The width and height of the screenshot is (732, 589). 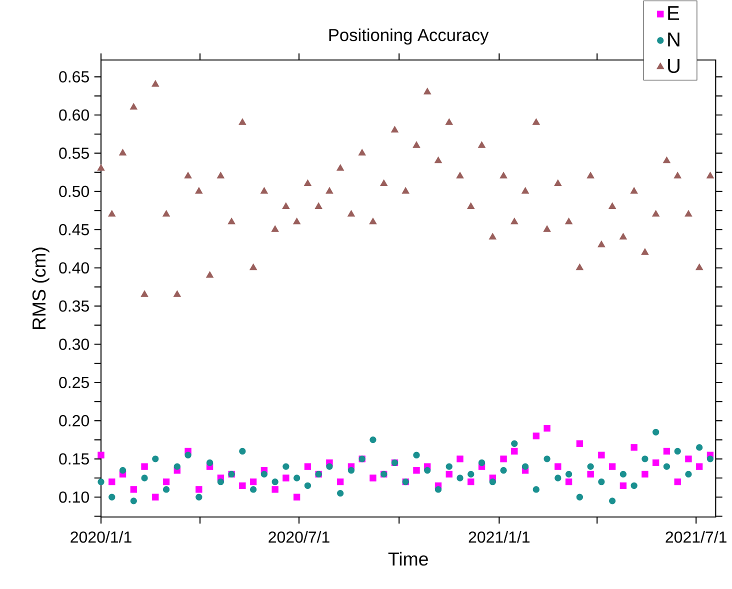 What do you see at coordinates (696, 537) in the screenshot?
I see `x-tick-label: 2021/7/1` at bounding box center [696, 537].